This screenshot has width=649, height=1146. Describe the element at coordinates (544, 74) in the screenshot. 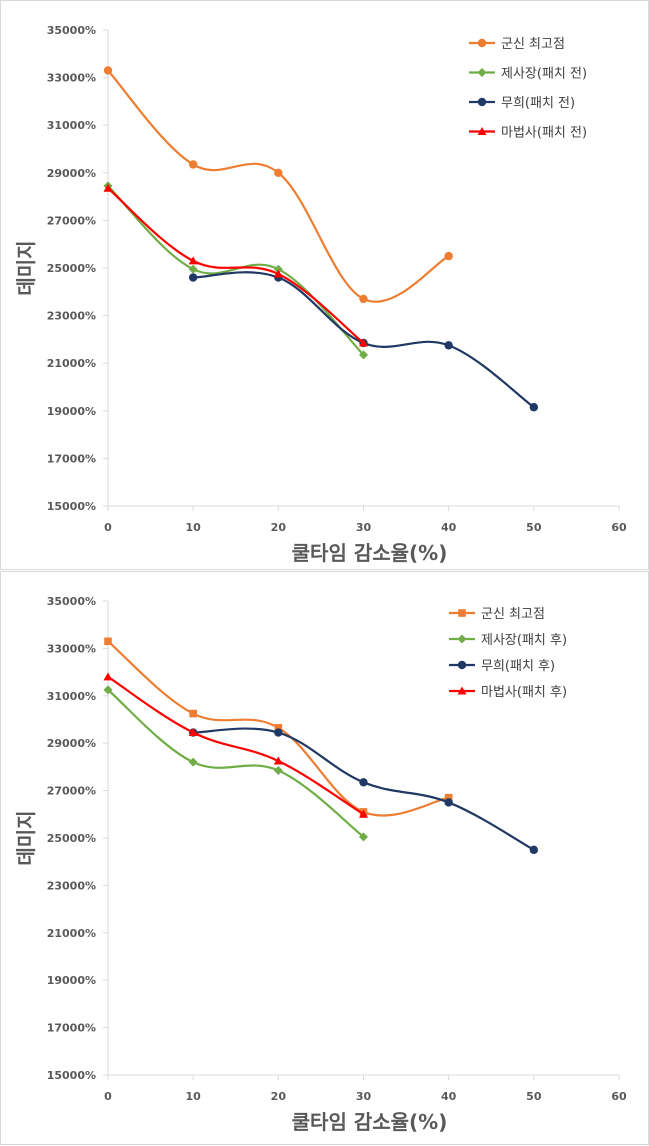

I see `legend-label: 제사장(패치 전)` at that location.